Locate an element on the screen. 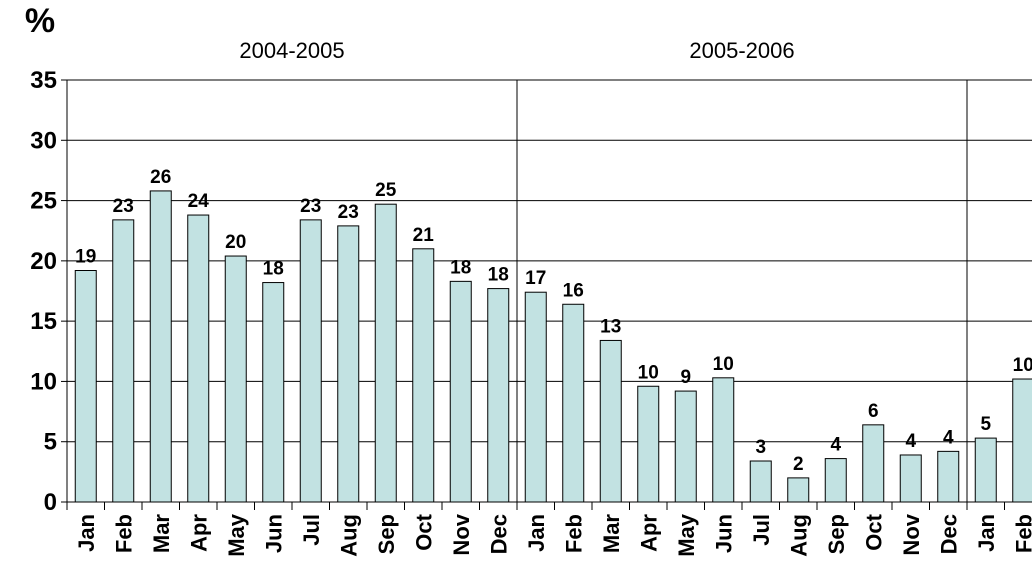  data-label: 20 is located at coordinates (235, 242).